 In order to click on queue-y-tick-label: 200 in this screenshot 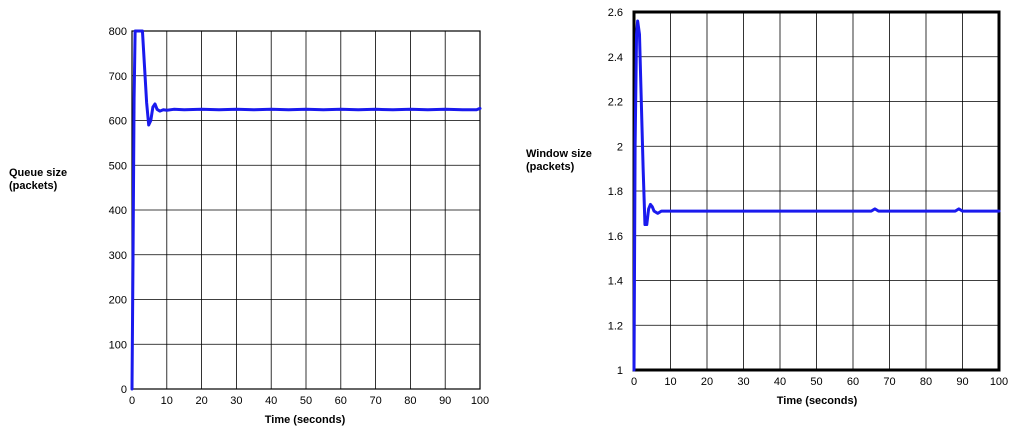, I will do `click(118, 301)`.